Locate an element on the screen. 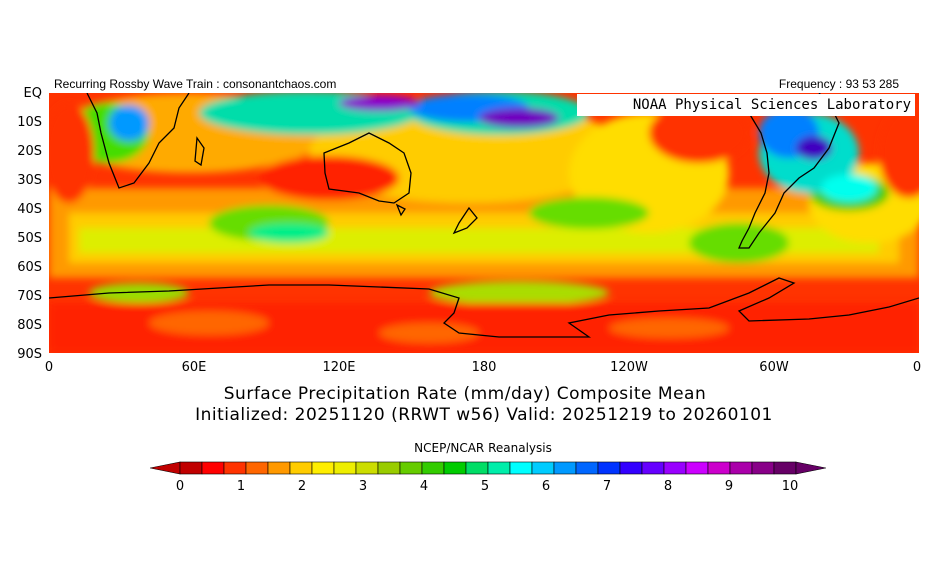  lat-label: 80S is located at coordinates (29, 325).